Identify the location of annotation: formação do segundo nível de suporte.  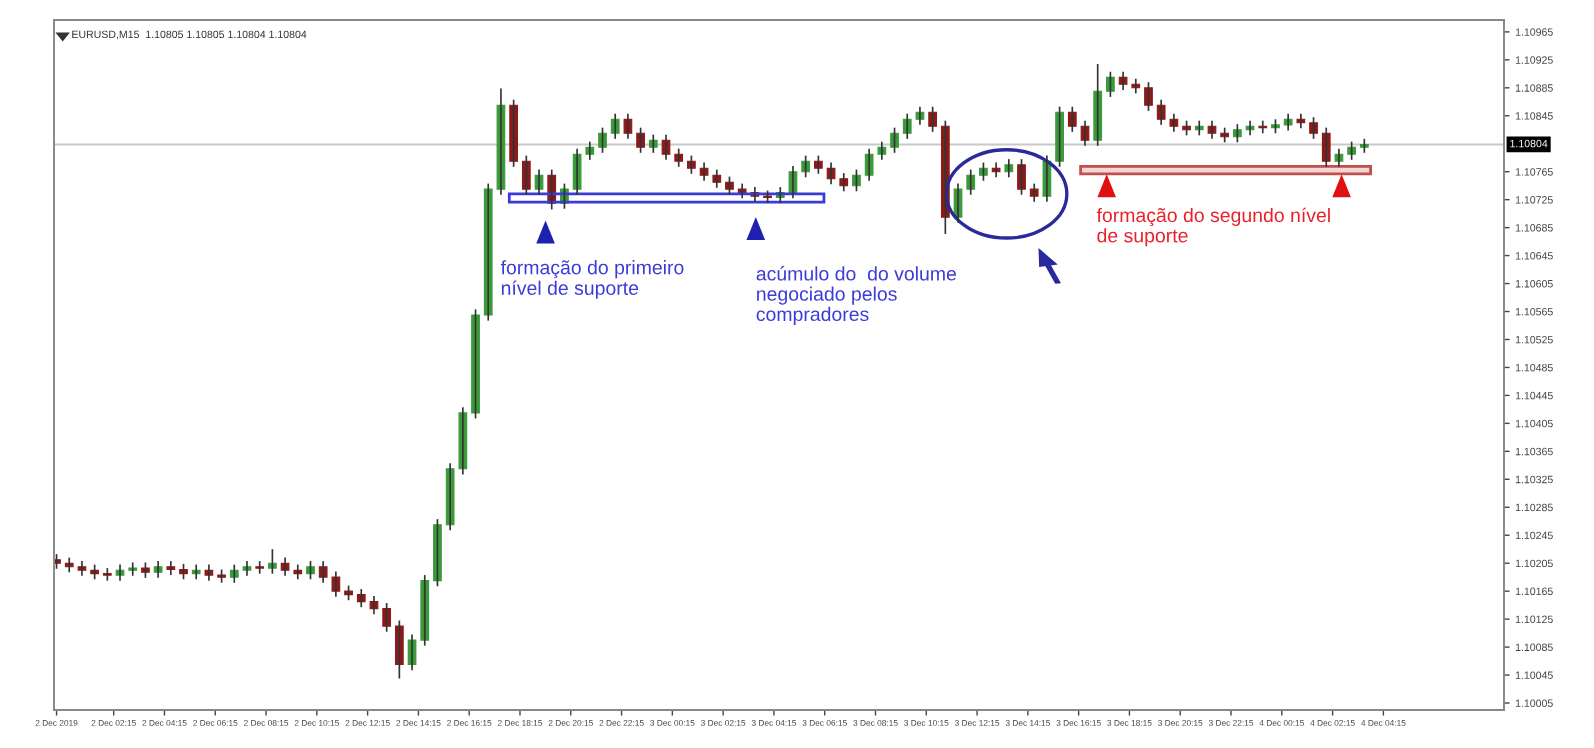
(1213, 227).